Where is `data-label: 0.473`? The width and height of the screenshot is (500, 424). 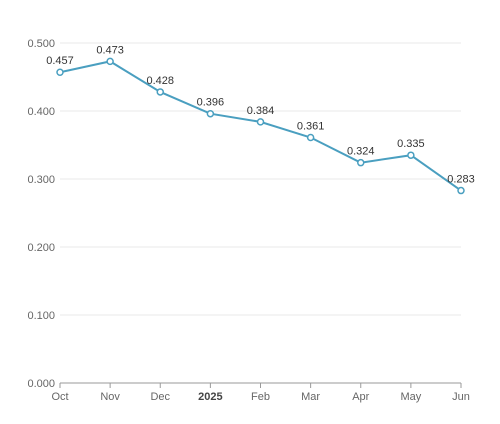
data-label: 0.473 is located at coordinates (110, 50).